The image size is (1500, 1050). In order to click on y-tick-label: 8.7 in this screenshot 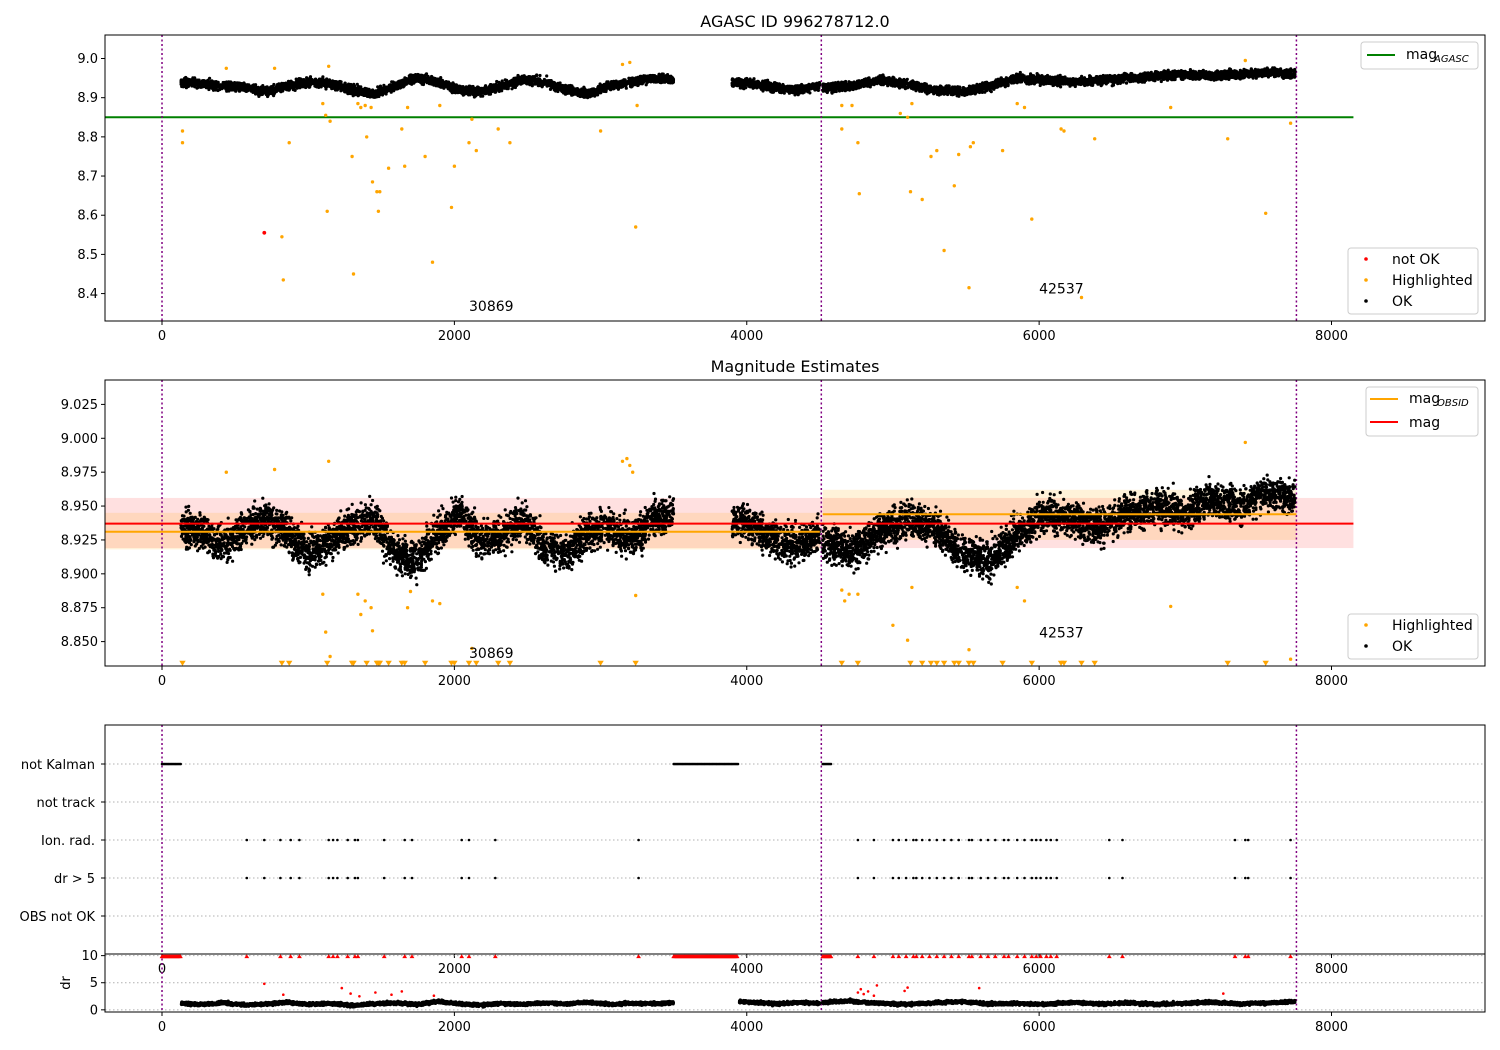, I will do `click(87, 177)`.